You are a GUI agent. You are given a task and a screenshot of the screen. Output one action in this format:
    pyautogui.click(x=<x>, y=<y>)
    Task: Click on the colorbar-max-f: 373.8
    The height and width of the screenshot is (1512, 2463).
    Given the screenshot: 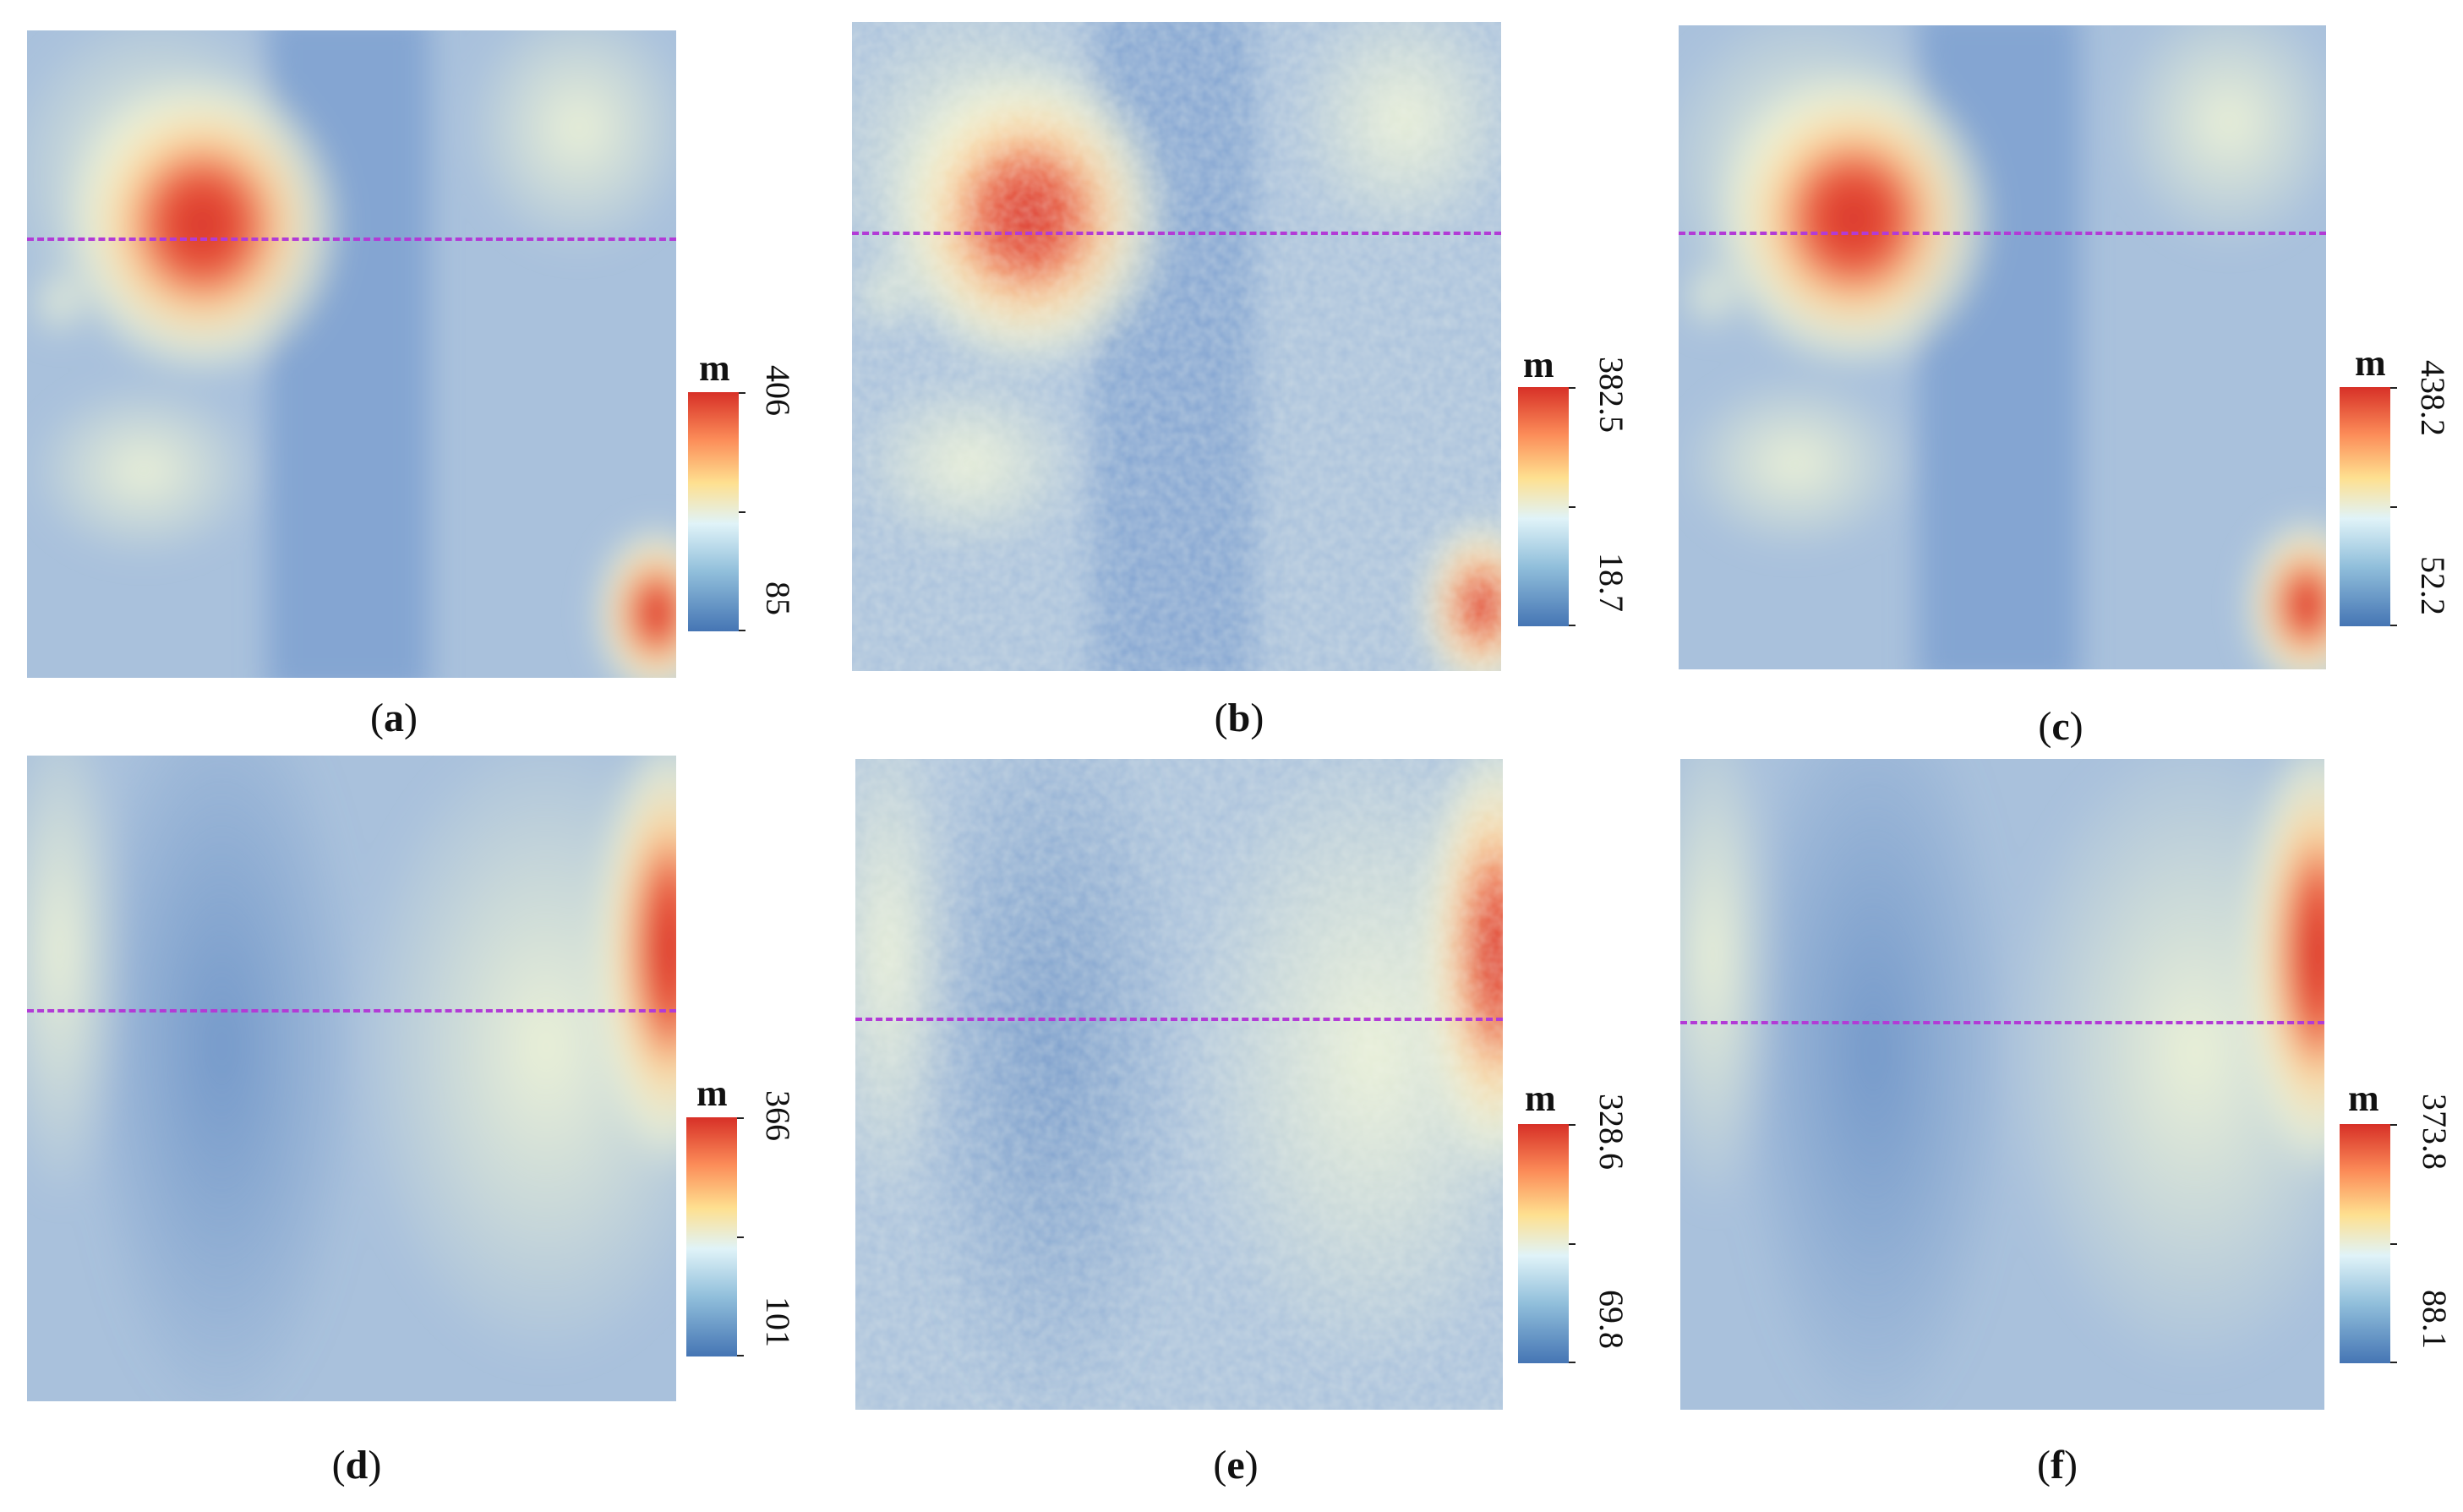 What is the action you would take?
    pyautogui.click(x=2435, y=1132)
    